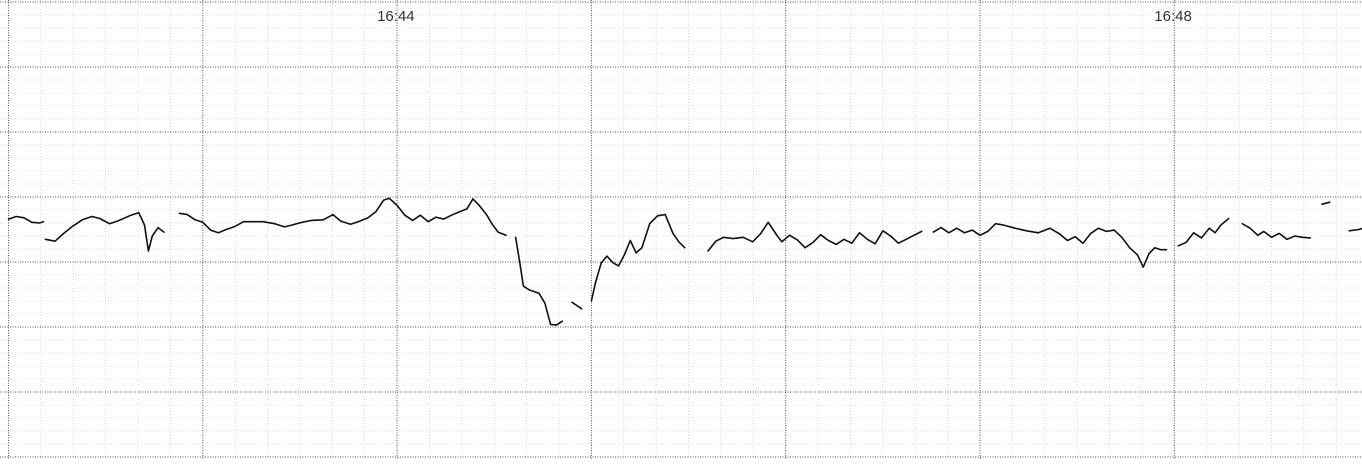 The height and width of the screenshot is (464, 1362). What do you see at coordinates (784, 16) in the screenshot?
I see `time-labels: 16:44 16:48` at bounding box center [784, 16].